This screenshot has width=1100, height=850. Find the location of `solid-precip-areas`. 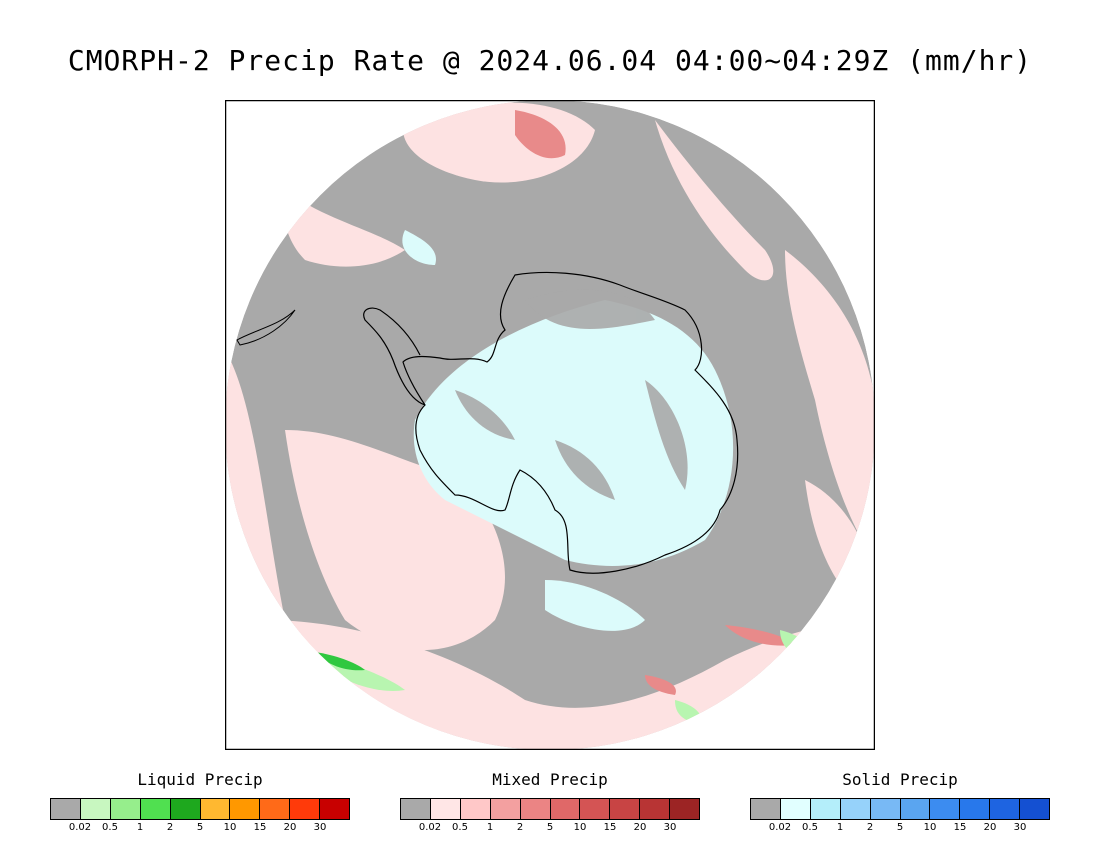

solid-precip-areas is located at coordinates (568, 430).